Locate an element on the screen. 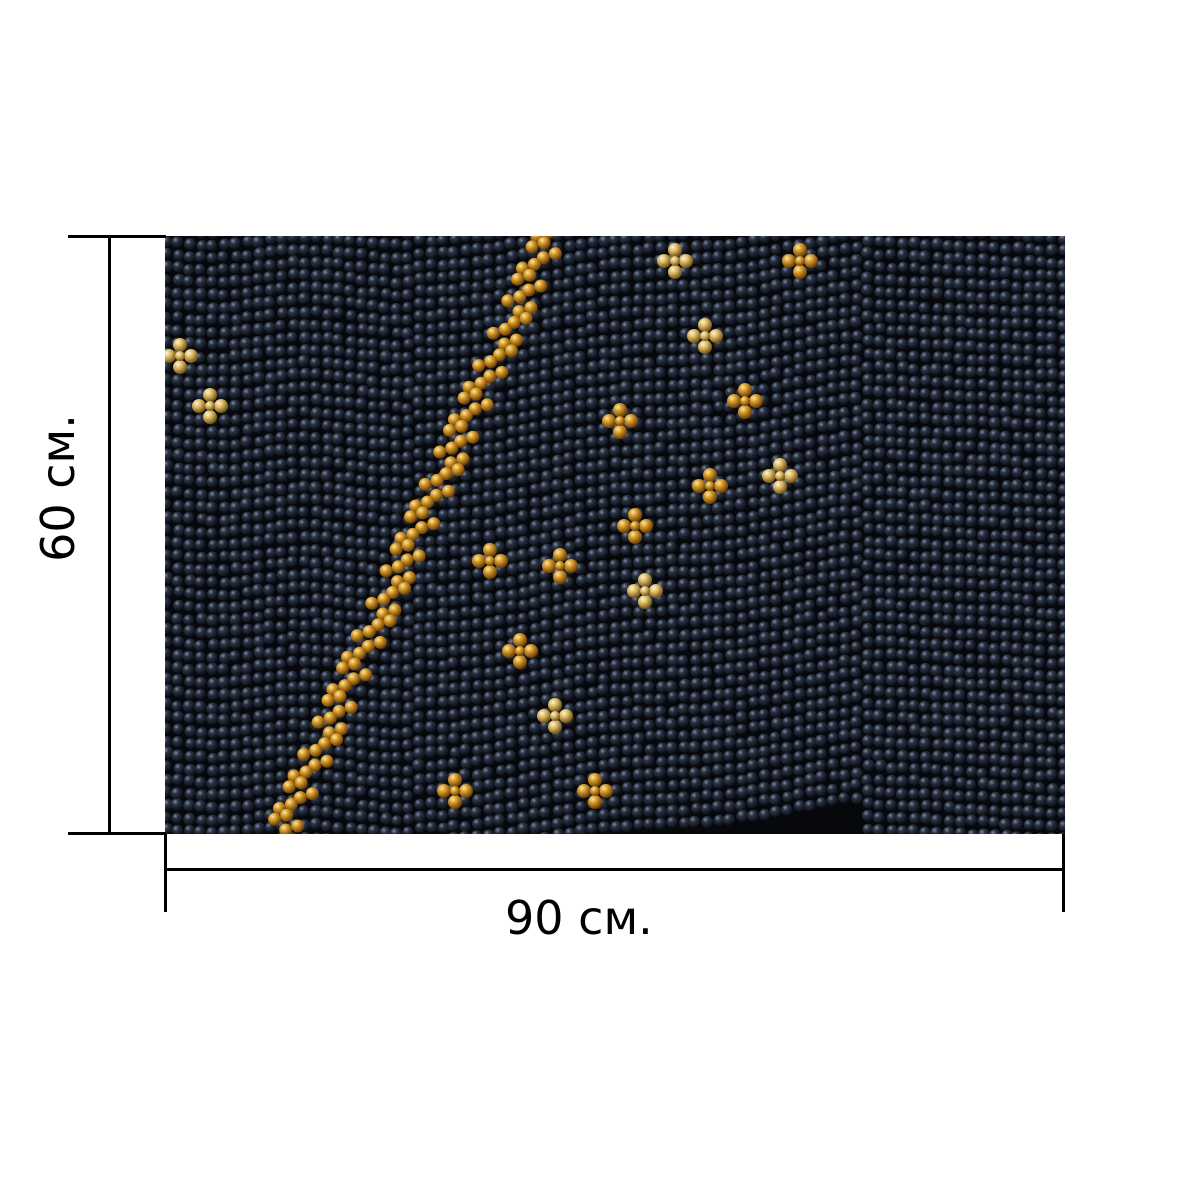 The height and width of the screenshot is (1200, 1200). width-label: 90 см. is located at coordinates (579, 918).